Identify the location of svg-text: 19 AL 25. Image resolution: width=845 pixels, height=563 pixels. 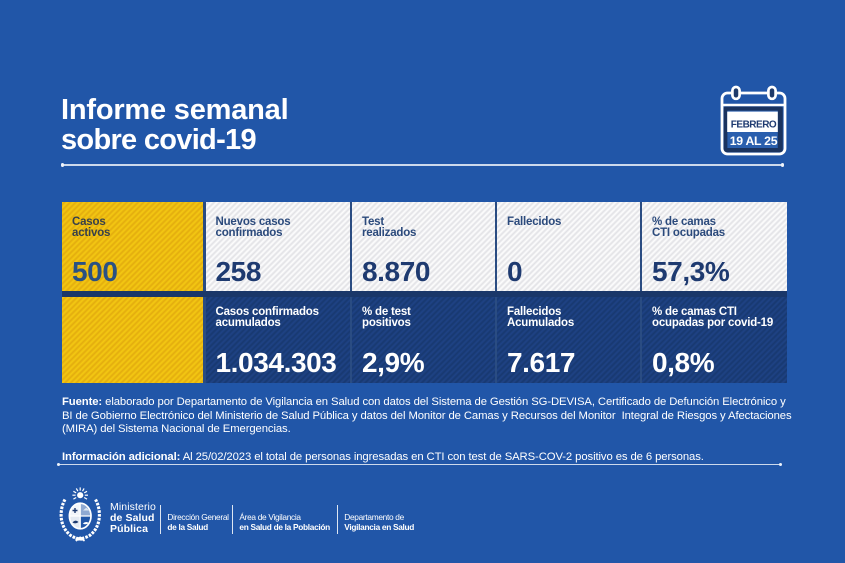
(754, 141).